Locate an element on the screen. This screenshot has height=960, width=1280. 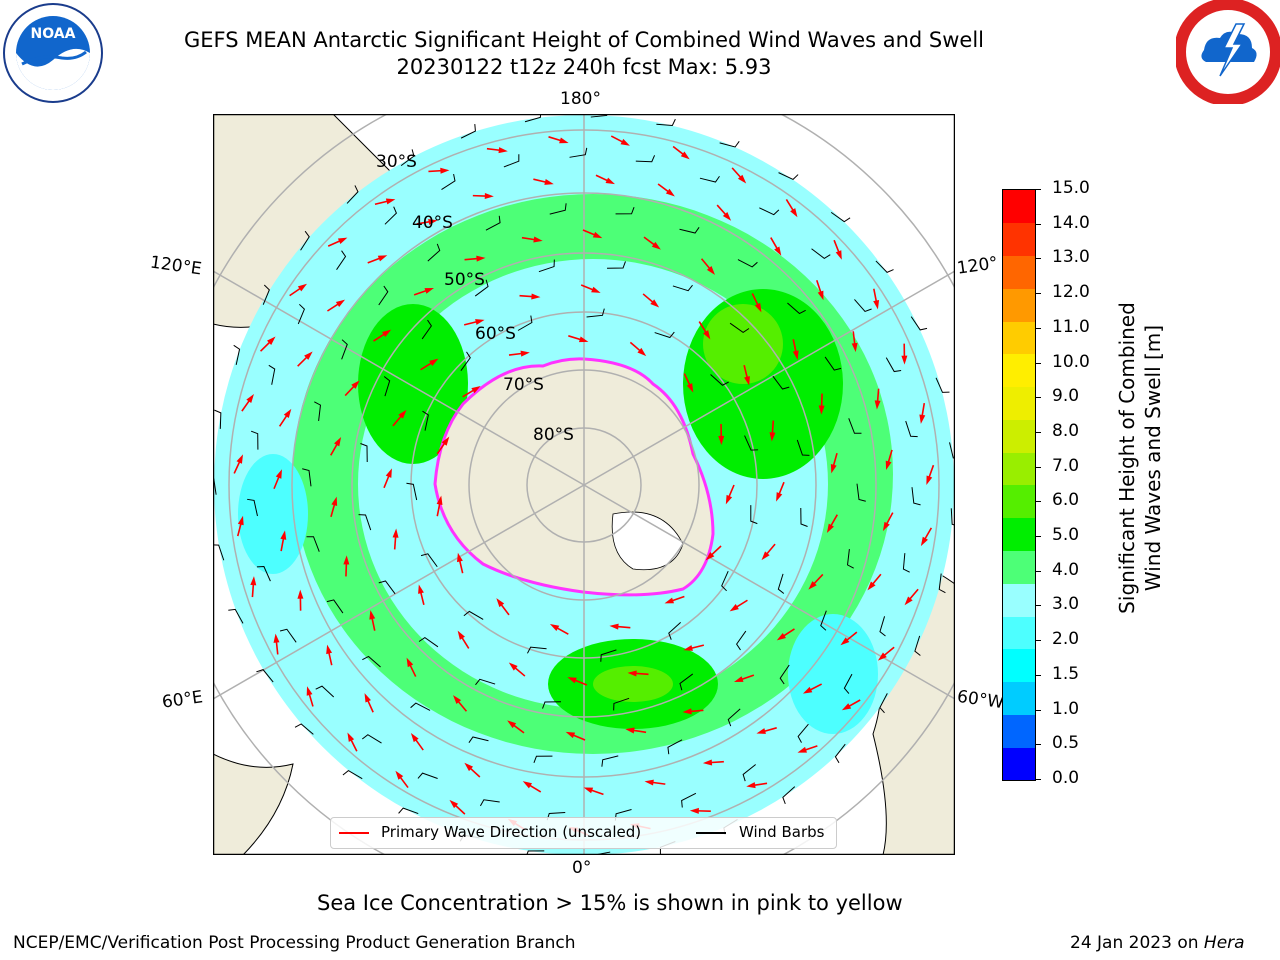
colorbar-tick-label: 11.0 is located at coordinates (1071, 326).